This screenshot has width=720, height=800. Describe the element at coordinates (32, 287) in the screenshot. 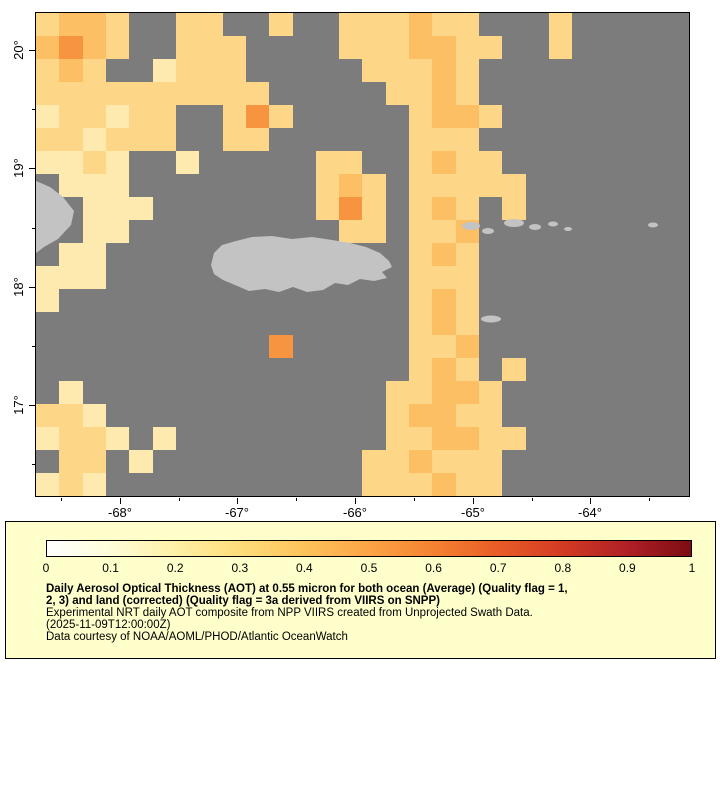

I see `y-axis-major-tick` at that location.